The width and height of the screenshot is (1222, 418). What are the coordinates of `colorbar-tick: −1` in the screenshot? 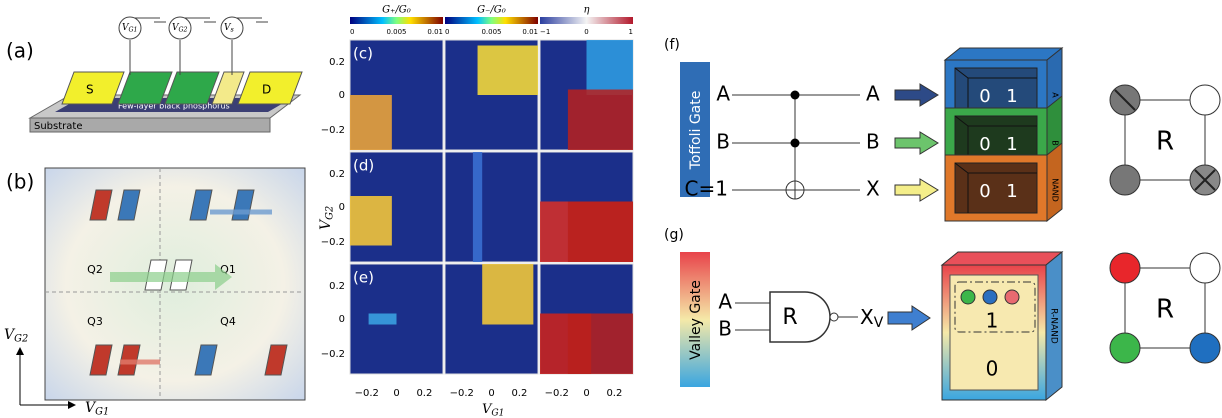 It's located at (545, 32).